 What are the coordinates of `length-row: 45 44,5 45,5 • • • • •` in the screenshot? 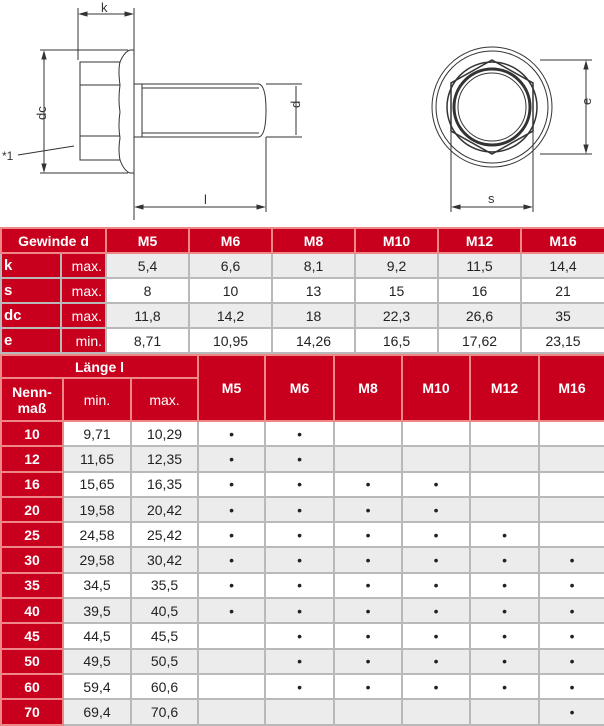 It's located at (302, 636).